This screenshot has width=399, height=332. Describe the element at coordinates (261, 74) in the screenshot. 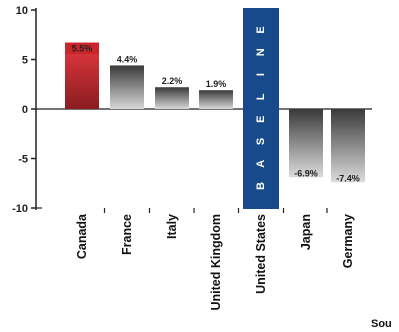

I see `baseline-letter: I` at that location.